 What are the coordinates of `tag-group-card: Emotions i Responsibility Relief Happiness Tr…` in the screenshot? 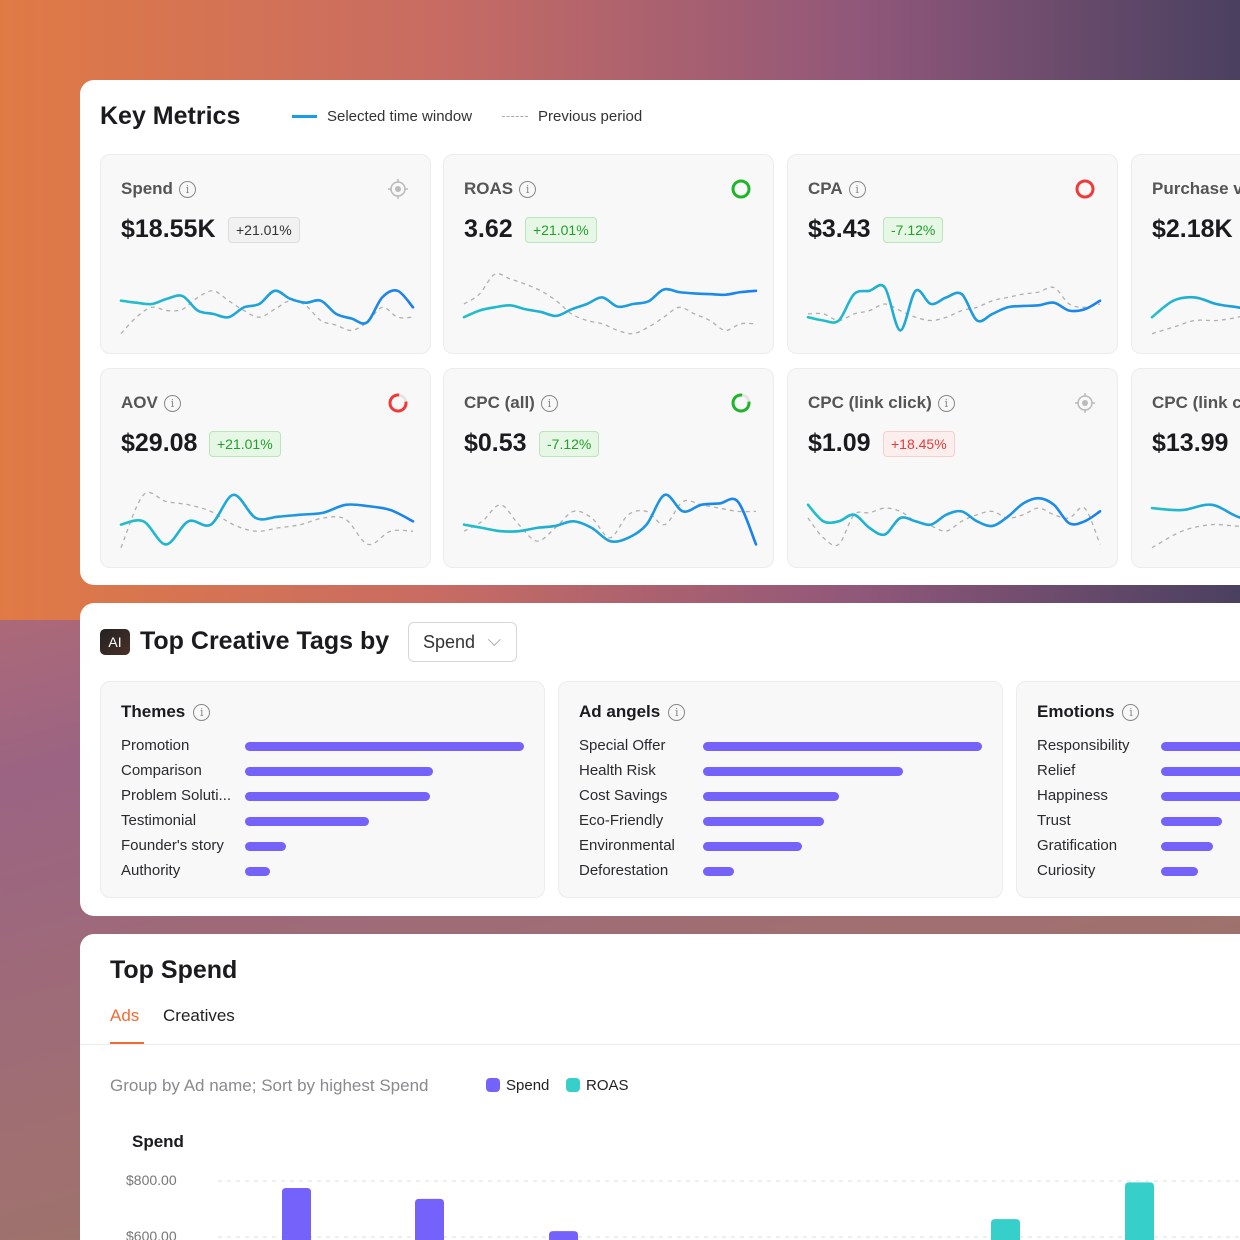 It's located at (1128, 789).